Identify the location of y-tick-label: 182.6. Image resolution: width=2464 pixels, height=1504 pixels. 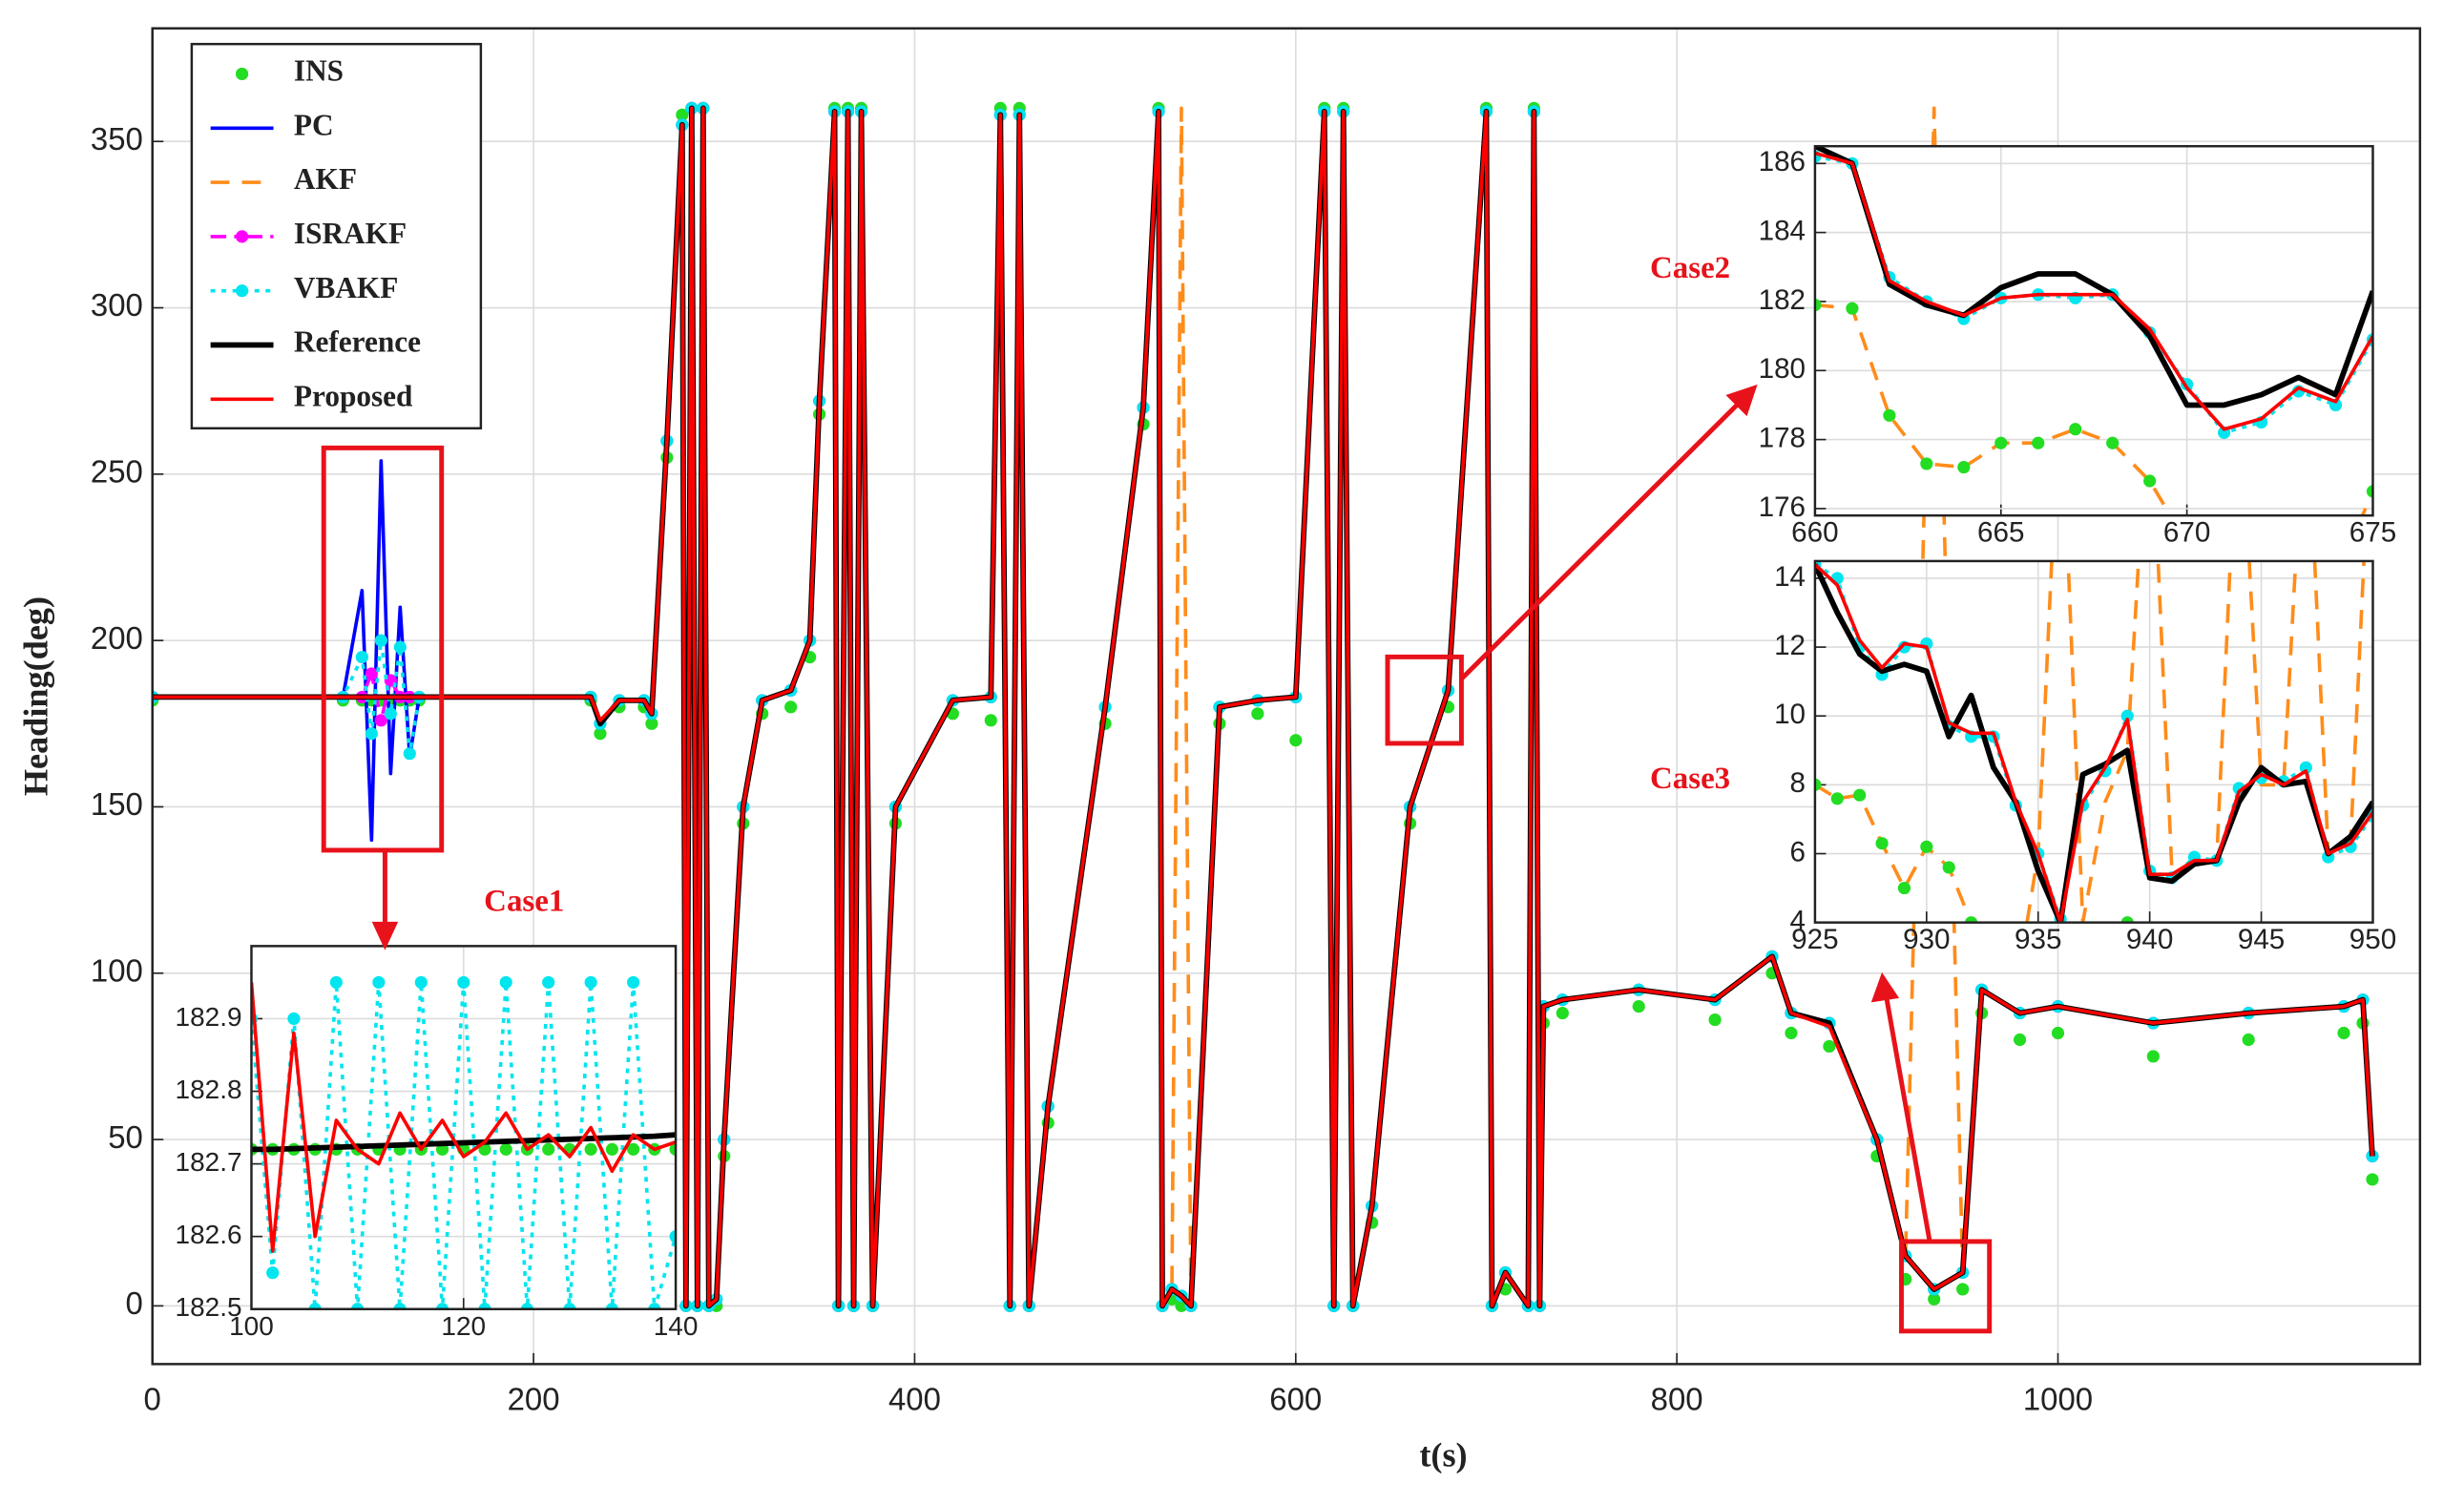
(209, 1234).